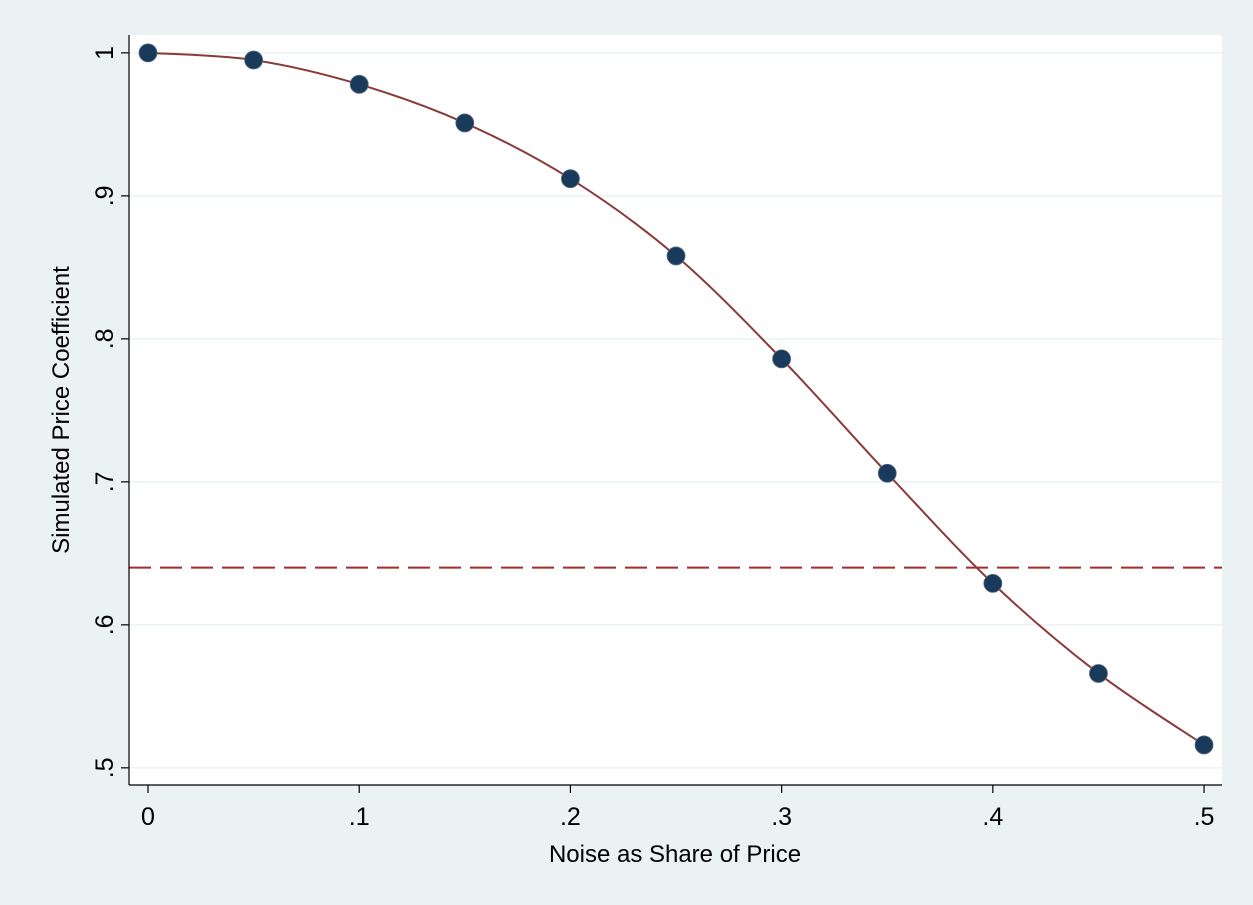 The height and width of the screenshot is (905, 1253). Describe the element at coordinates (359, 817) in the screenshot. I see `x-tick-label: .1` at that location.